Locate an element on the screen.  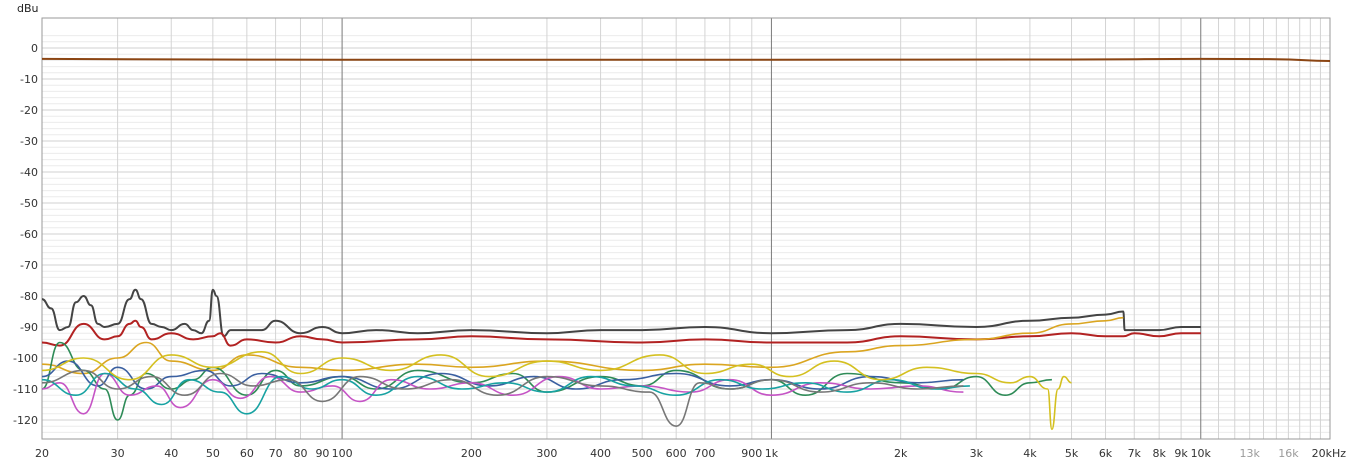
x-tick-label: 13k is located at coordinates (1249, 453).